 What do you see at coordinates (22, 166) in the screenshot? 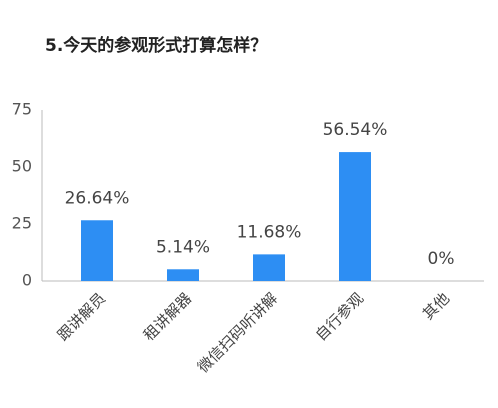
I see `y-tick-label: 50` at bounding box center [22, 166].